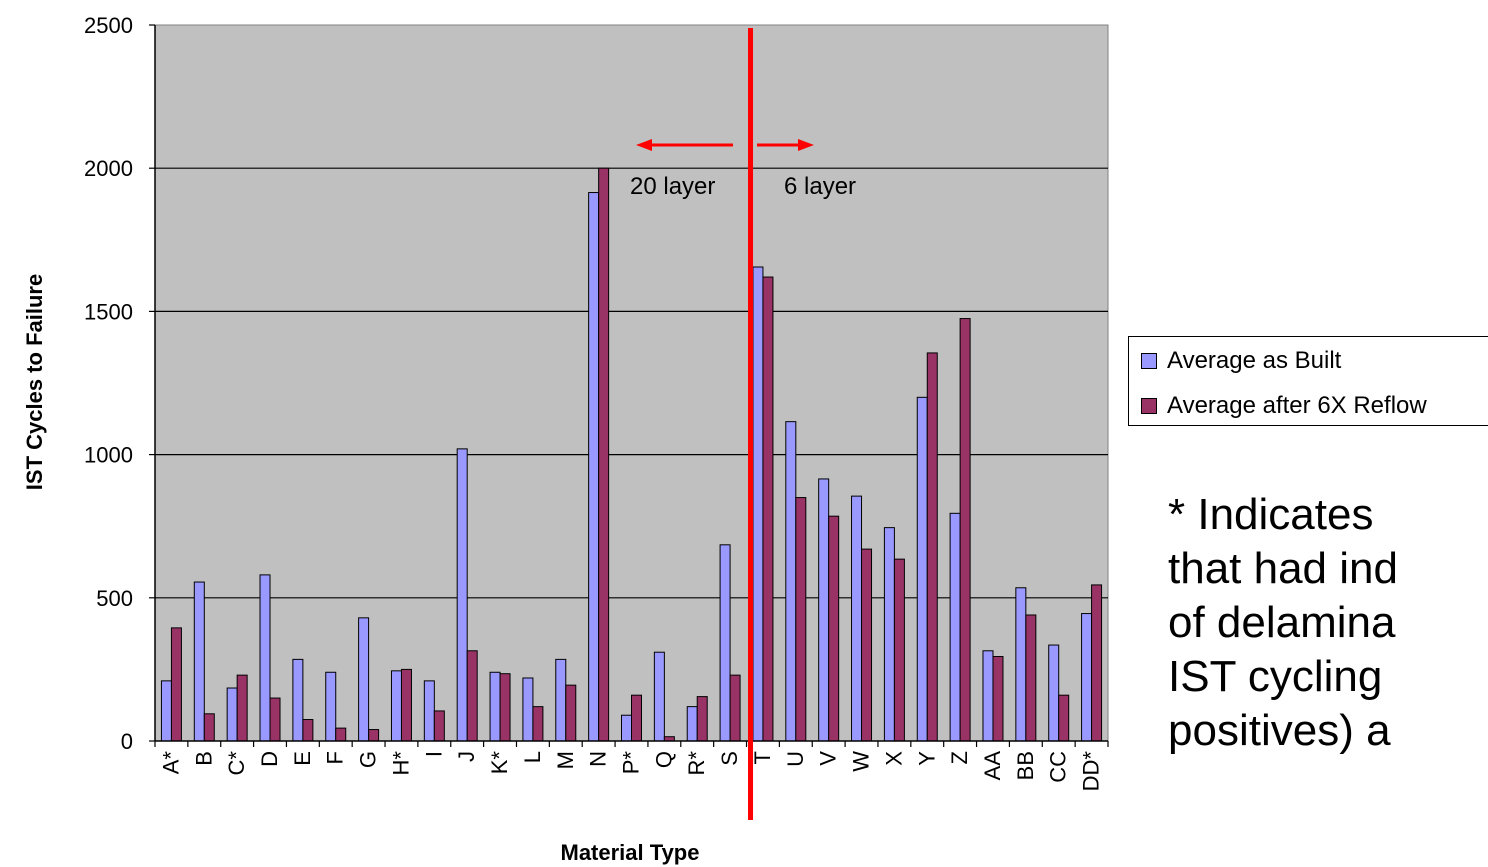  Describe the element at coordinates (729, 758) in the screenshot. I see `x-tick-label: S` at that location.